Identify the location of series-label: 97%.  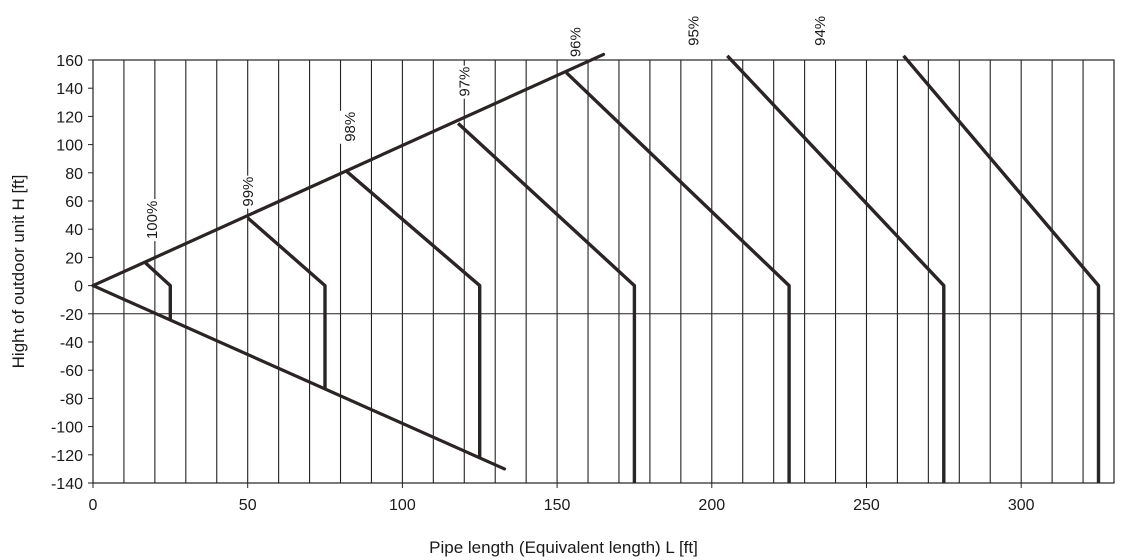
(464, 82).